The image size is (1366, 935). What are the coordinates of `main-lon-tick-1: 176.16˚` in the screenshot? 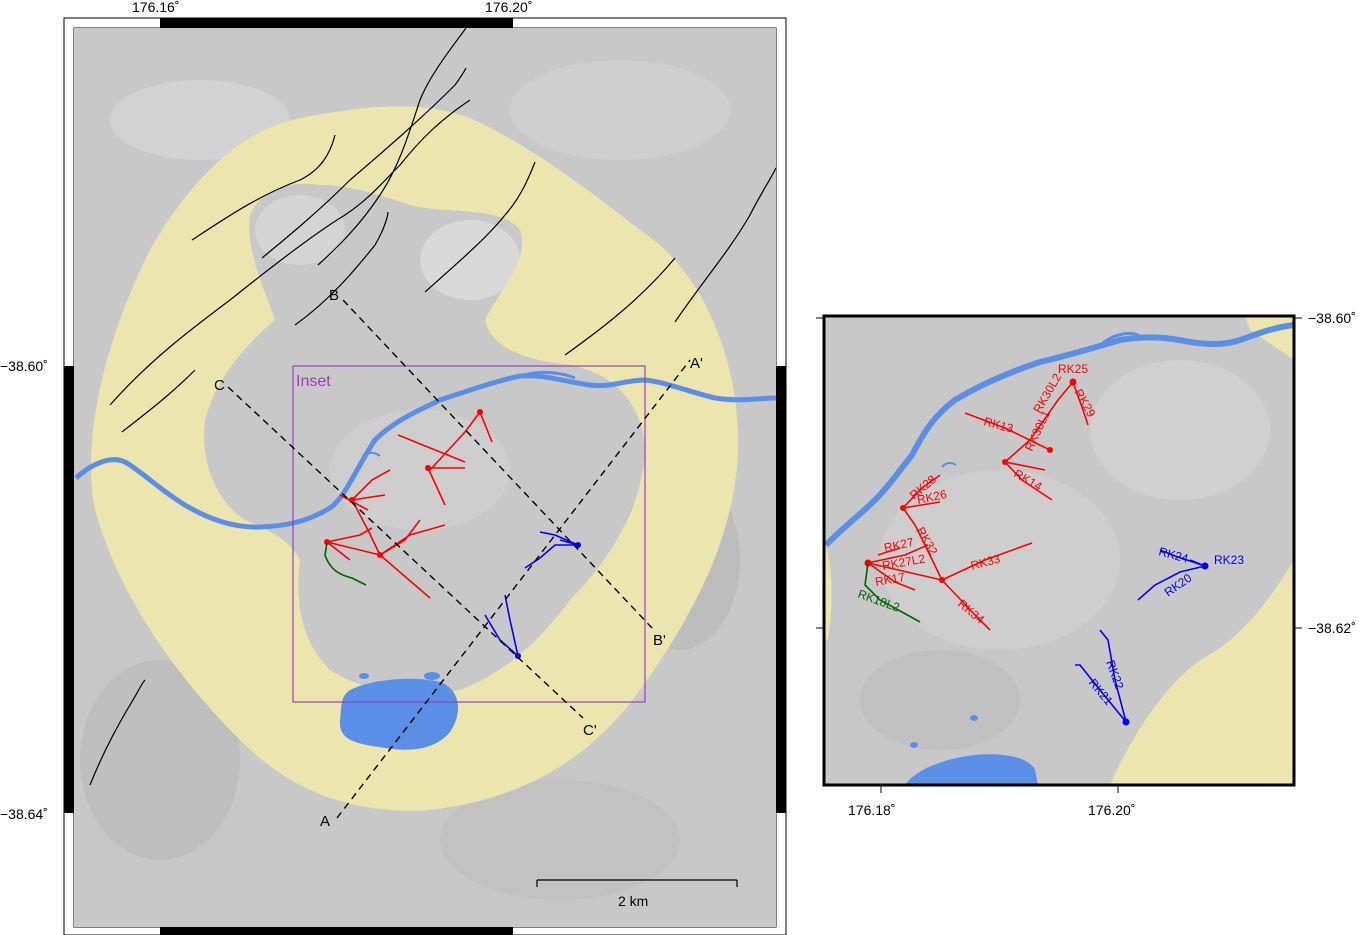 It's located at (155, 7).